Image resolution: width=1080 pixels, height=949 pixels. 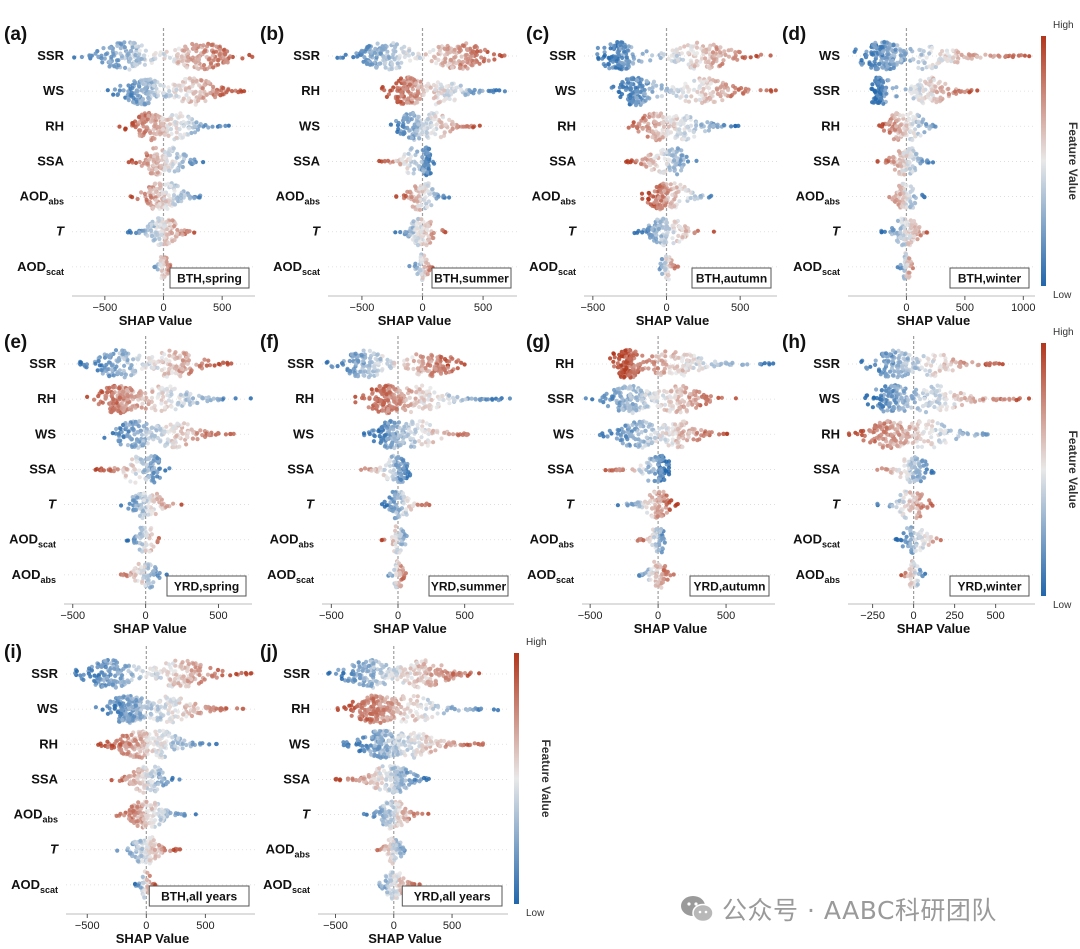 I want to click on colorbar-low-label: Low, so click(x=1062, y=605).